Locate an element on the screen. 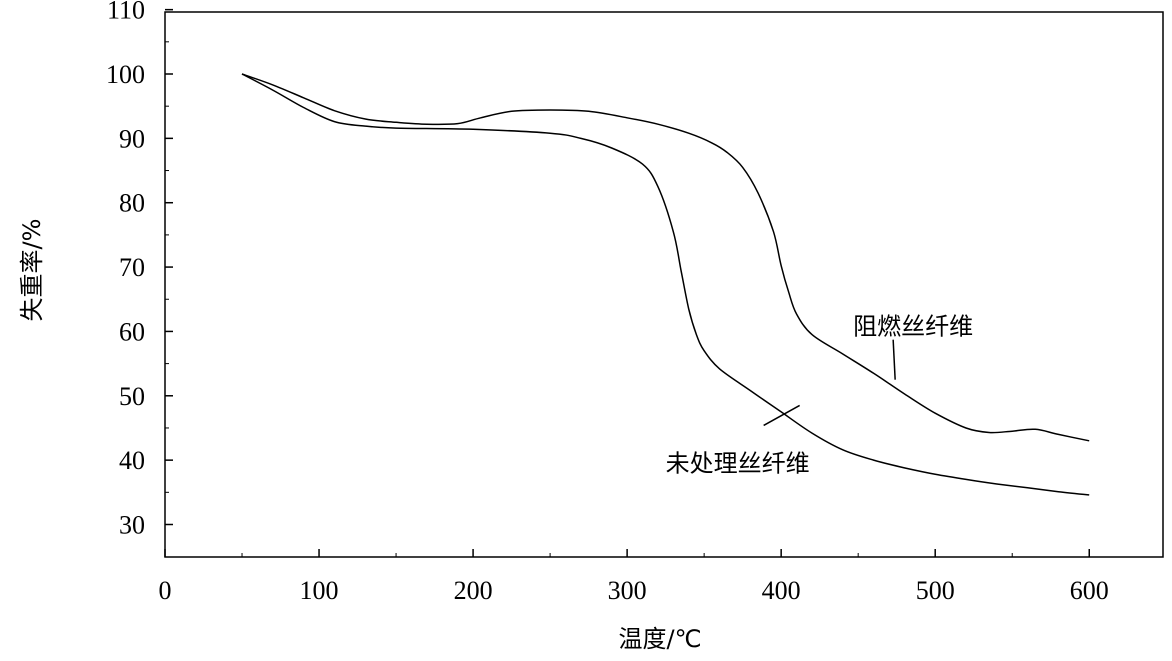 This screenshot has width=1172, height=661. y-axis-title: 失重率/% is located at coordinates (32, 270).